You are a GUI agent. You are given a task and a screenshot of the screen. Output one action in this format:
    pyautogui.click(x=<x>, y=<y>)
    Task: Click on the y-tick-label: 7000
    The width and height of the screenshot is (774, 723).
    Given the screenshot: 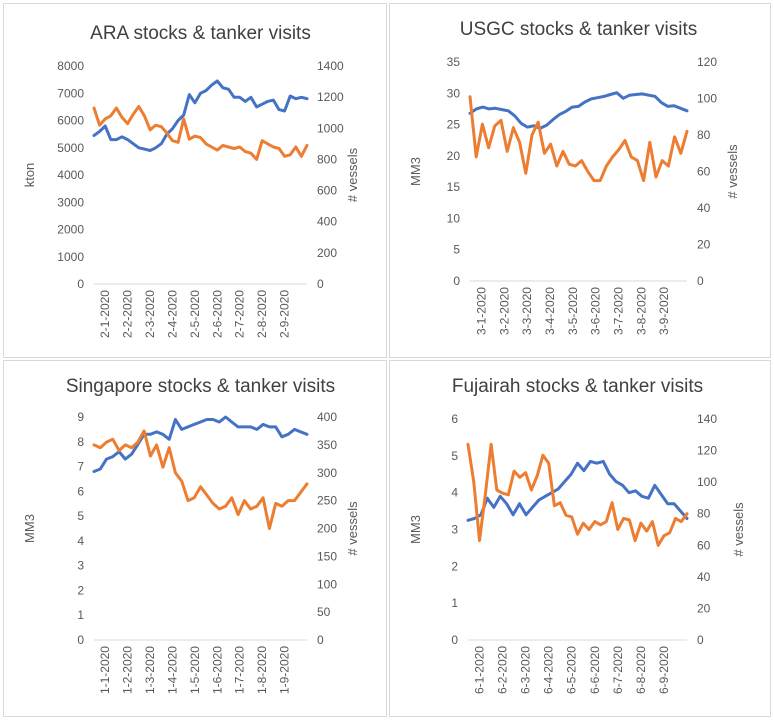 What is the action you would take?
    pyautogui.click(x=70, y=93)
    